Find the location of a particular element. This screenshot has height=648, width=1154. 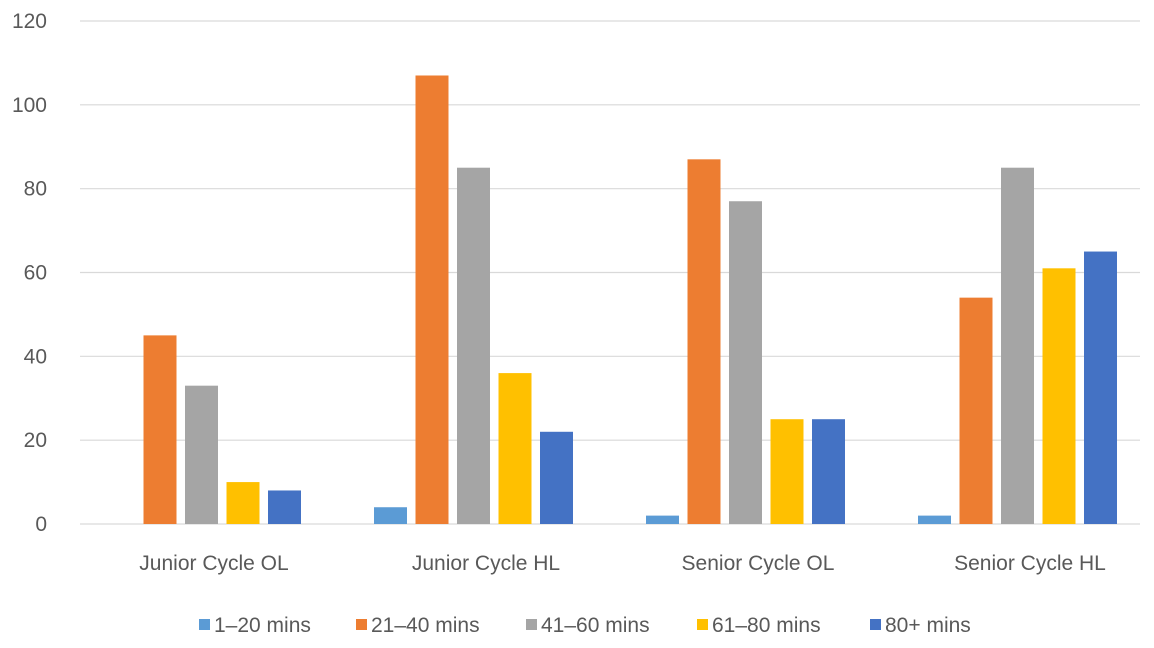

legend-item: 1–20 mins is located at coordinates (255, 625).